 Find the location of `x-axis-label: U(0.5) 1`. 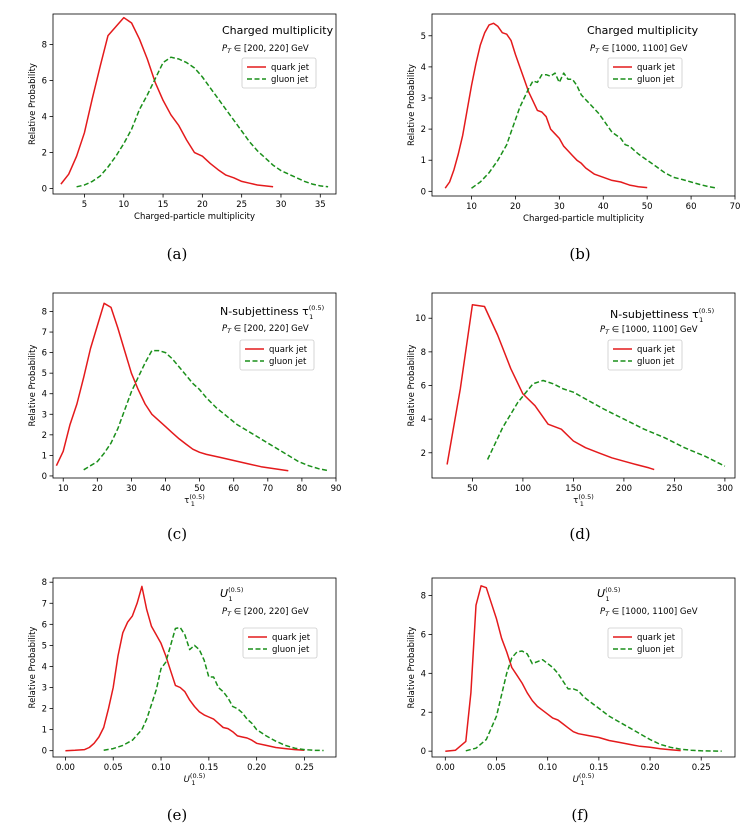

x-axis-label: U(0.5) 1 is located at coordinates (584, 779).